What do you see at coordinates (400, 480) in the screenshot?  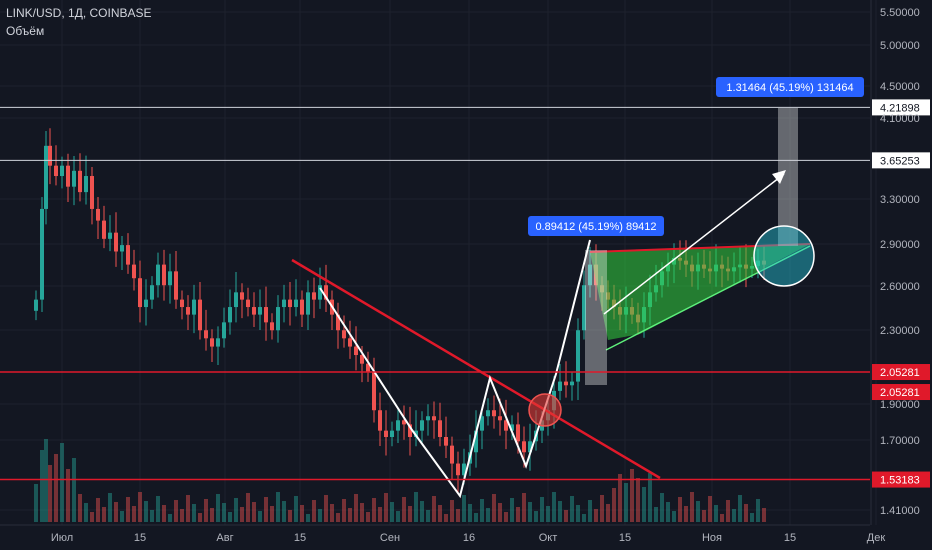 I see `volume-bars` at bounding box center [400, 480].